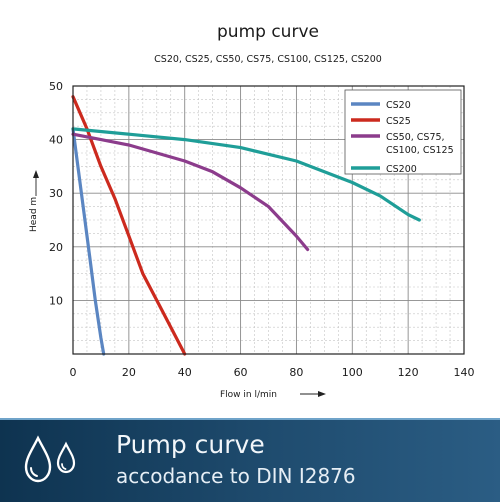 The height and width of the screenshot is (502, 500). I want to click on legend-label-0: CS20, so click(398, 105).